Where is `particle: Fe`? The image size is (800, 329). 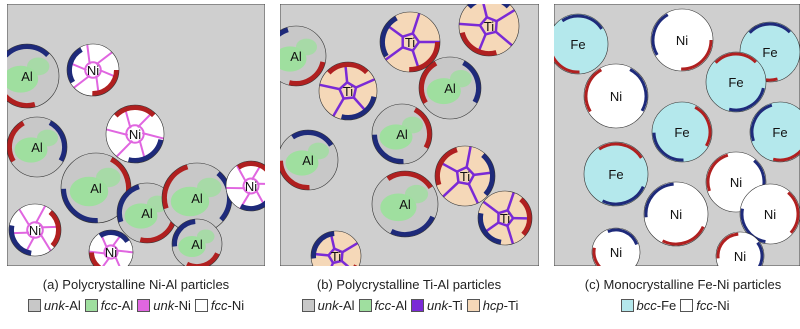
particle: Fe is located at coordinates (682, 132).